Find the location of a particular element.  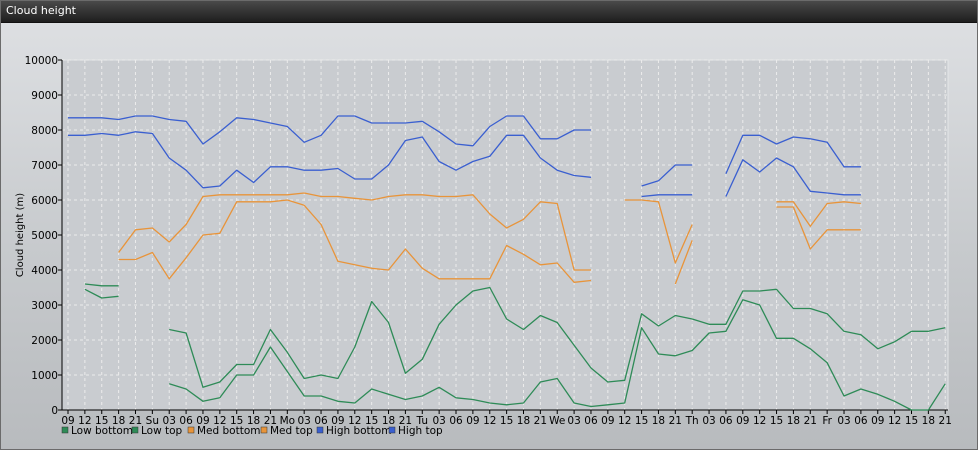

y-tick-label: 9000 is located at coordinates (44, 96).